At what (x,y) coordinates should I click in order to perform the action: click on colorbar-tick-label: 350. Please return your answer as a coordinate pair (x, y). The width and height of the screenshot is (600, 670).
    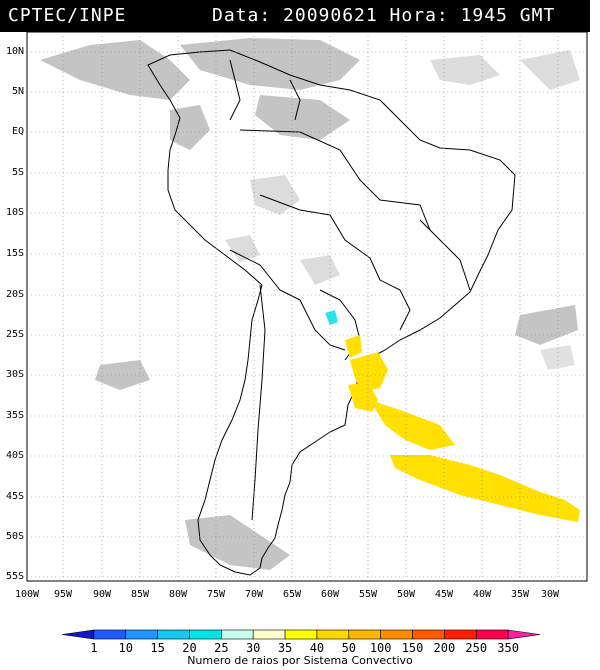
    Looking at the image, I should click on (508, 648).